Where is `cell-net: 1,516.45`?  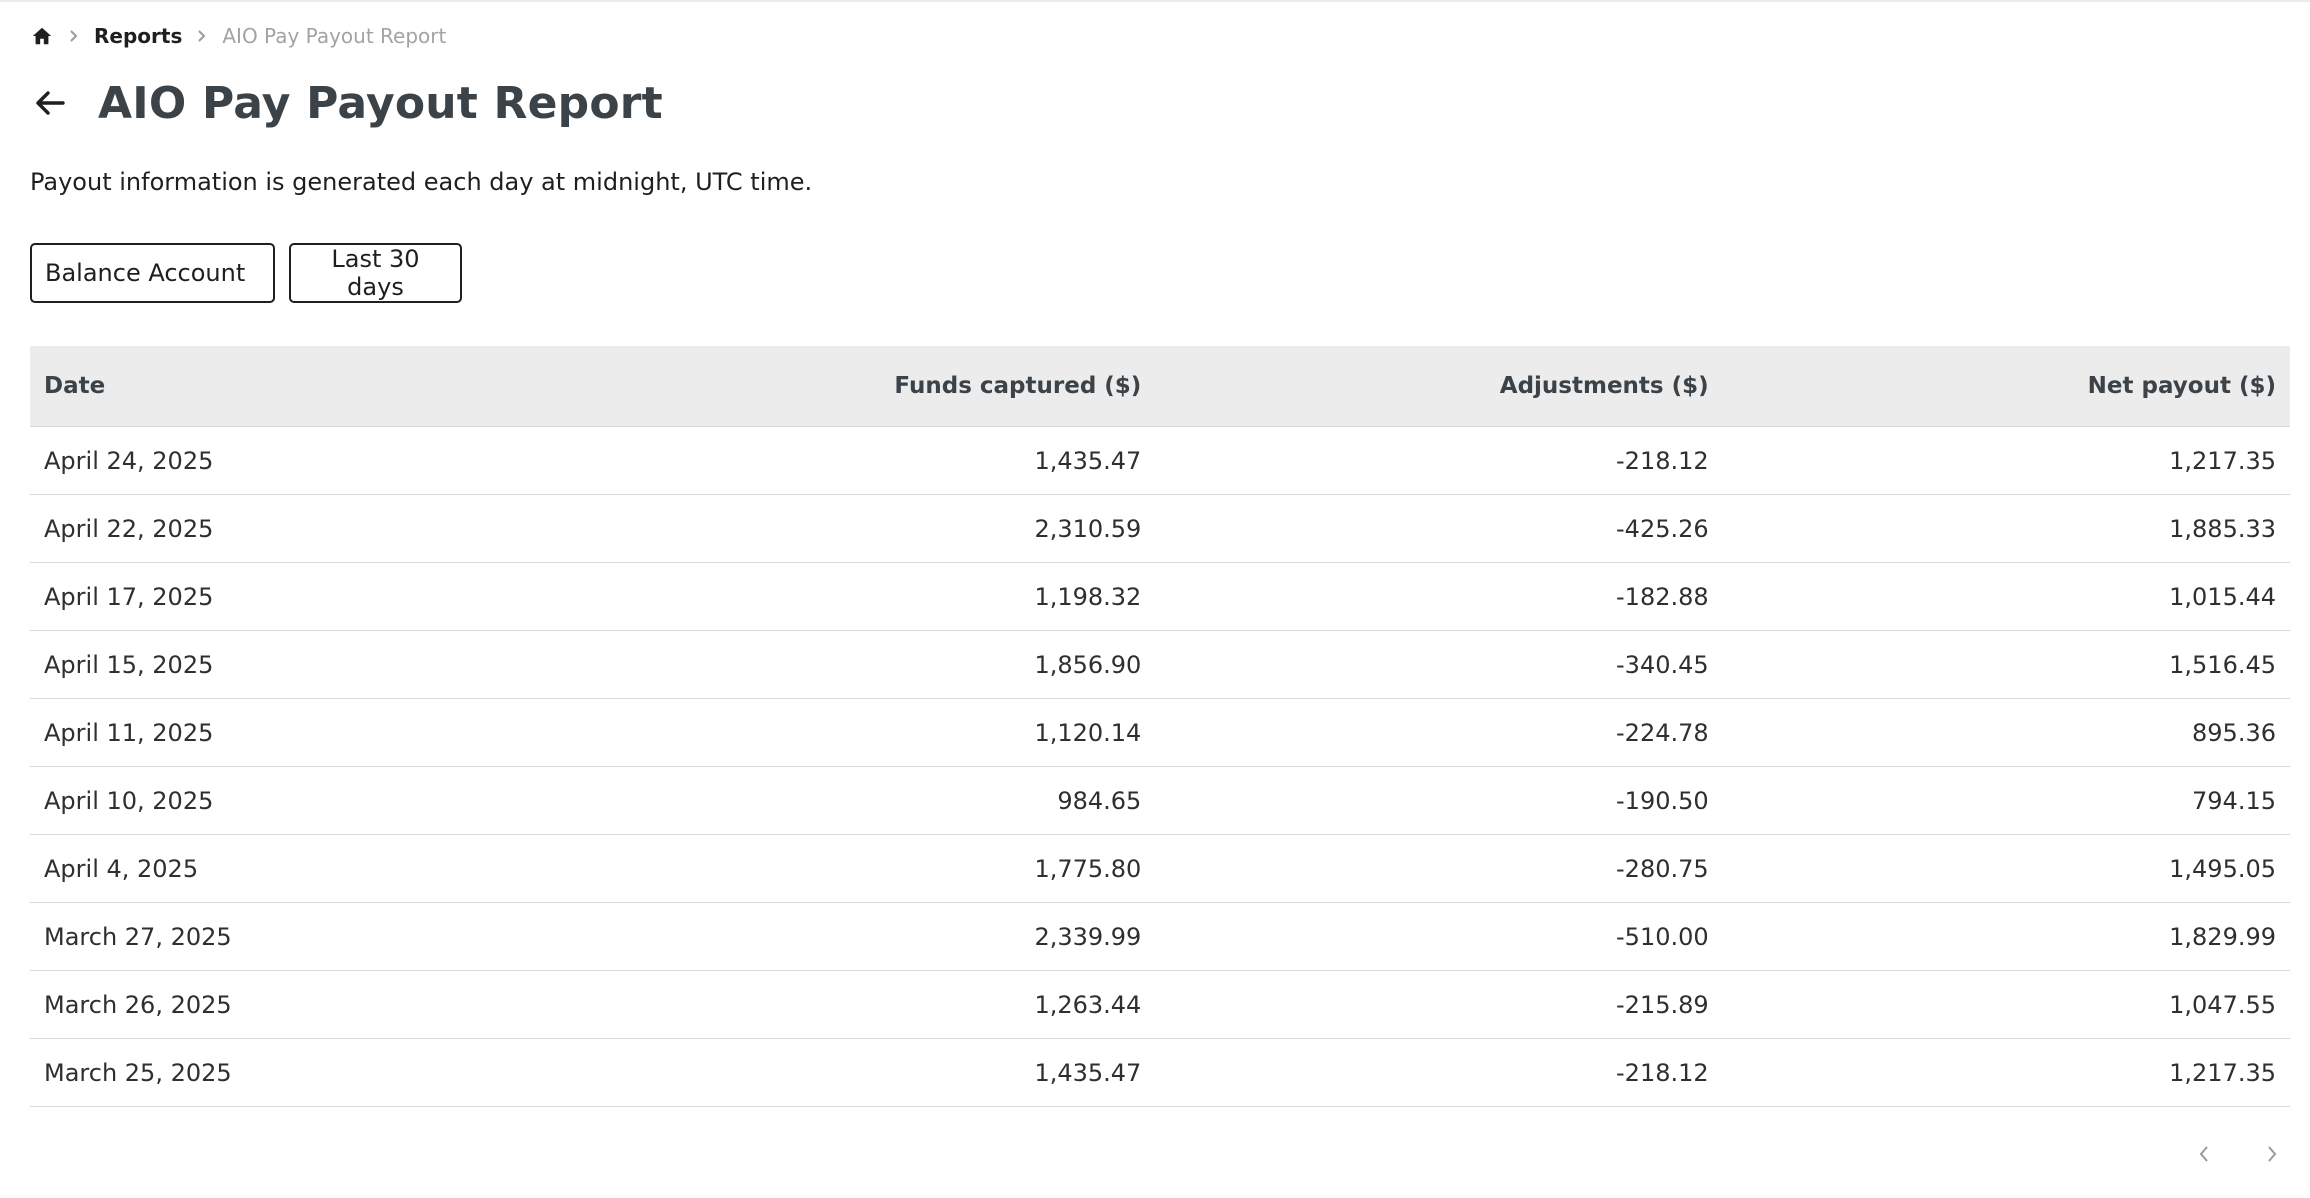
cell-net: 1,516.45 is located at coordinates (2006, 664).